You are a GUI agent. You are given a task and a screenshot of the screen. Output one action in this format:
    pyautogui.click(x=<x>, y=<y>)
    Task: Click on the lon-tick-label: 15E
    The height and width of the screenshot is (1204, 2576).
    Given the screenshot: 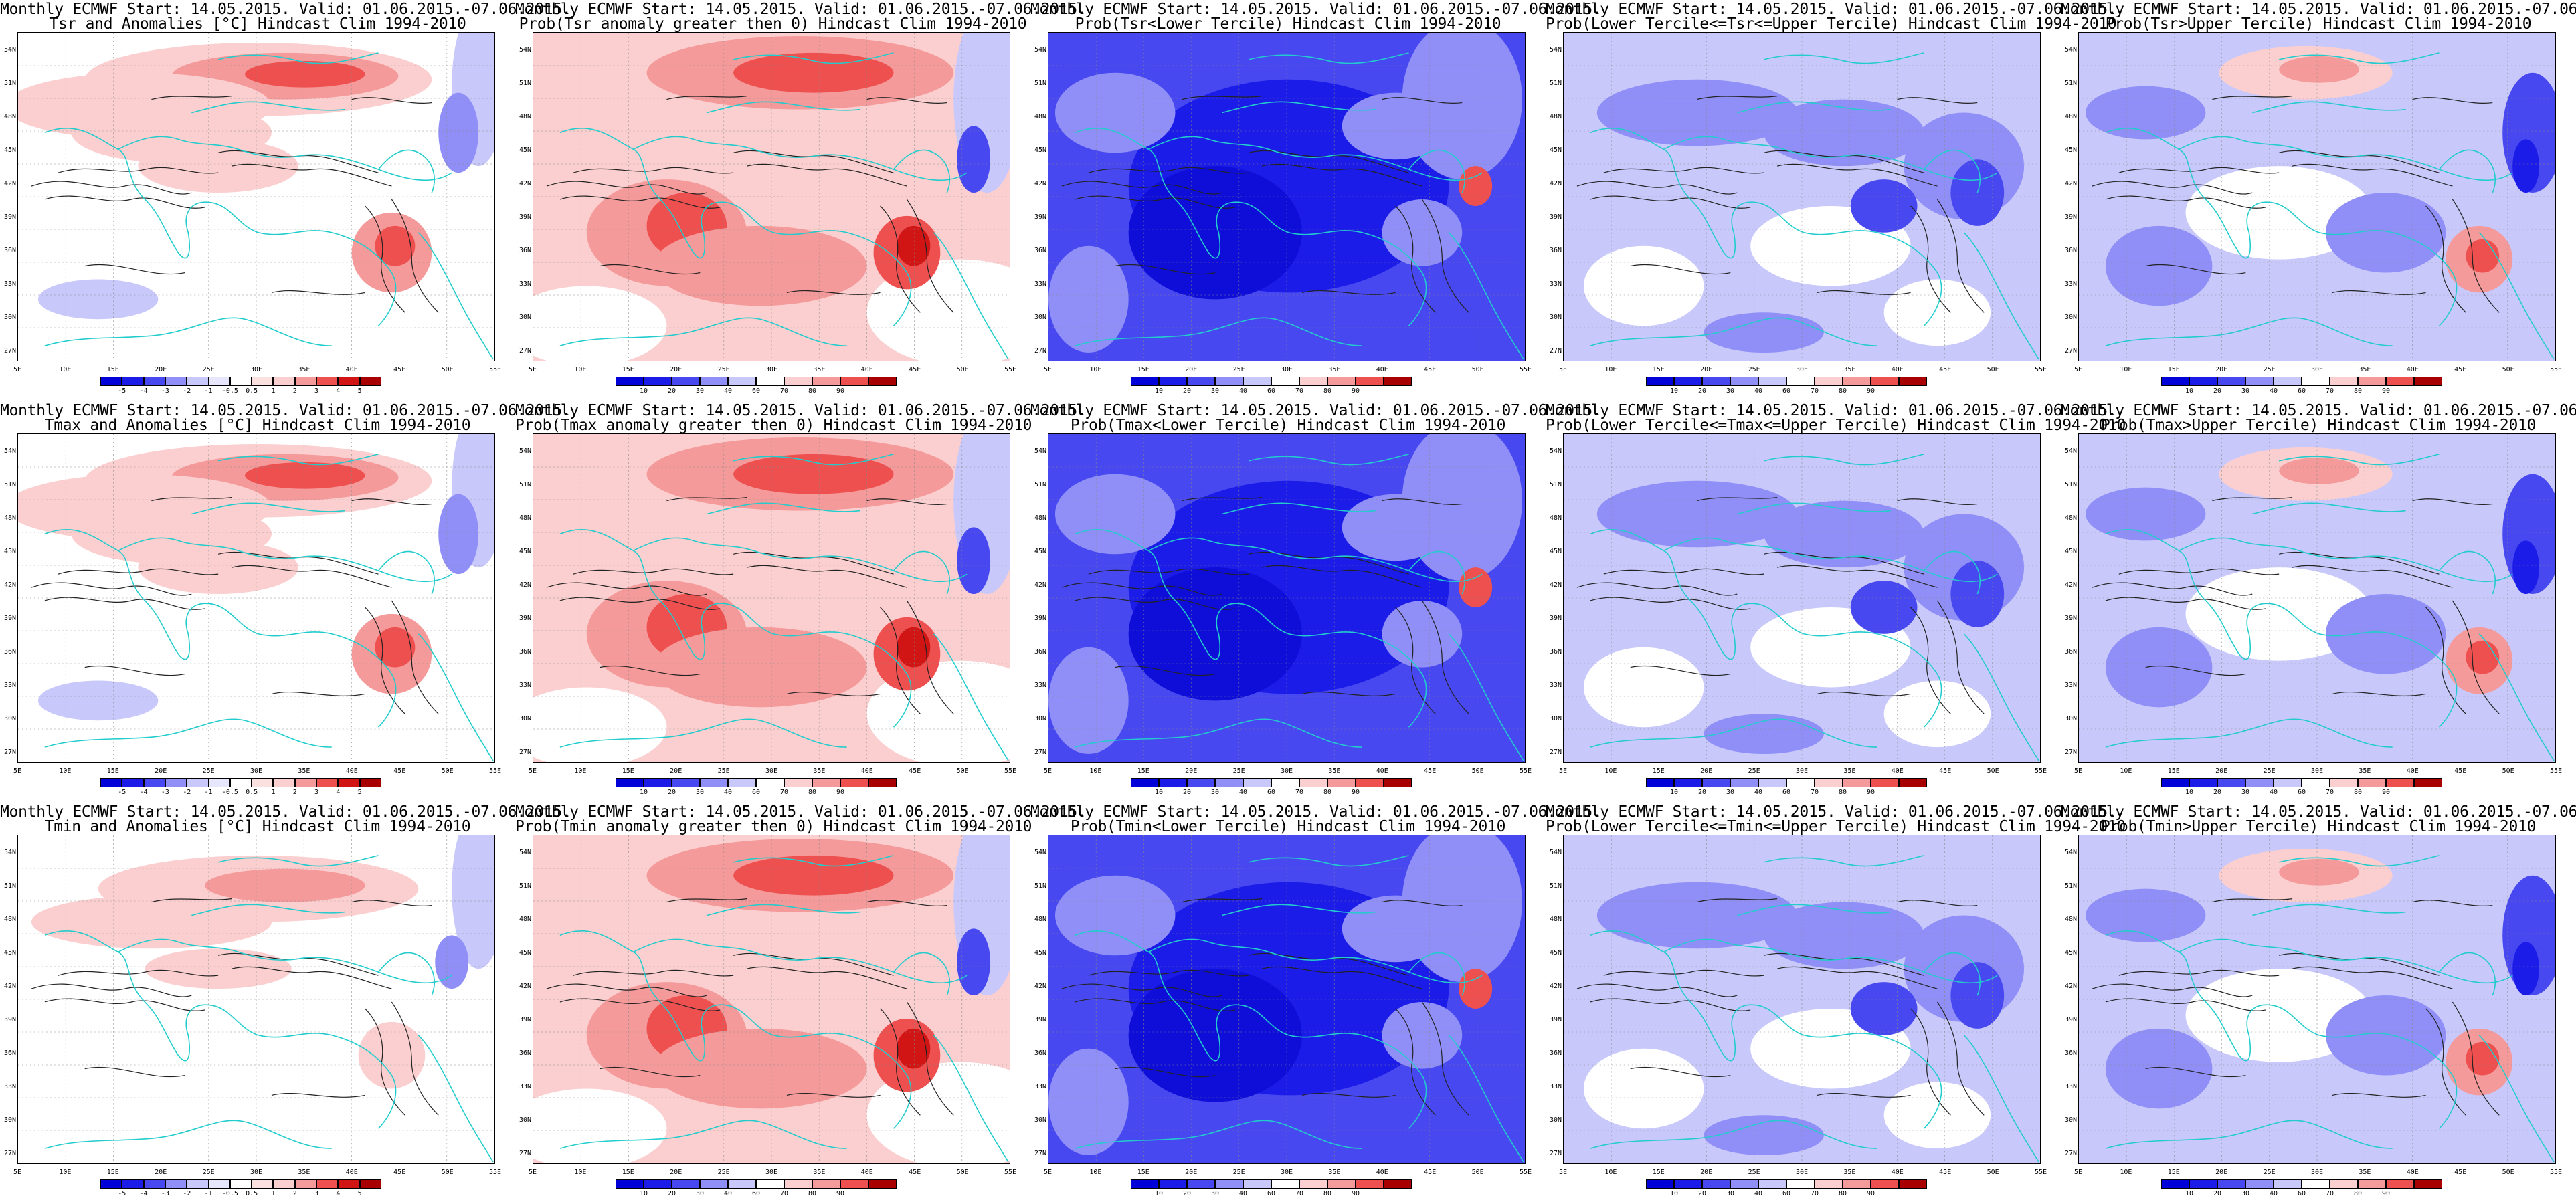 What is the action you would take?
    pyautogui.click(x=2173, y=369)
    